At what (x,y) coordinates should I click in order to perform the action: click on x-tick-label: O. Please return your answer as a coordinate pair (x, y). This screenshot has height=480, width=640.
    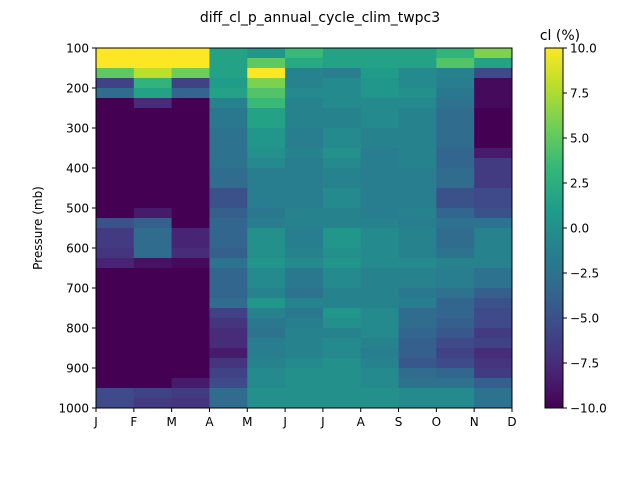
    Looking at the image, I should click on (436, 422).